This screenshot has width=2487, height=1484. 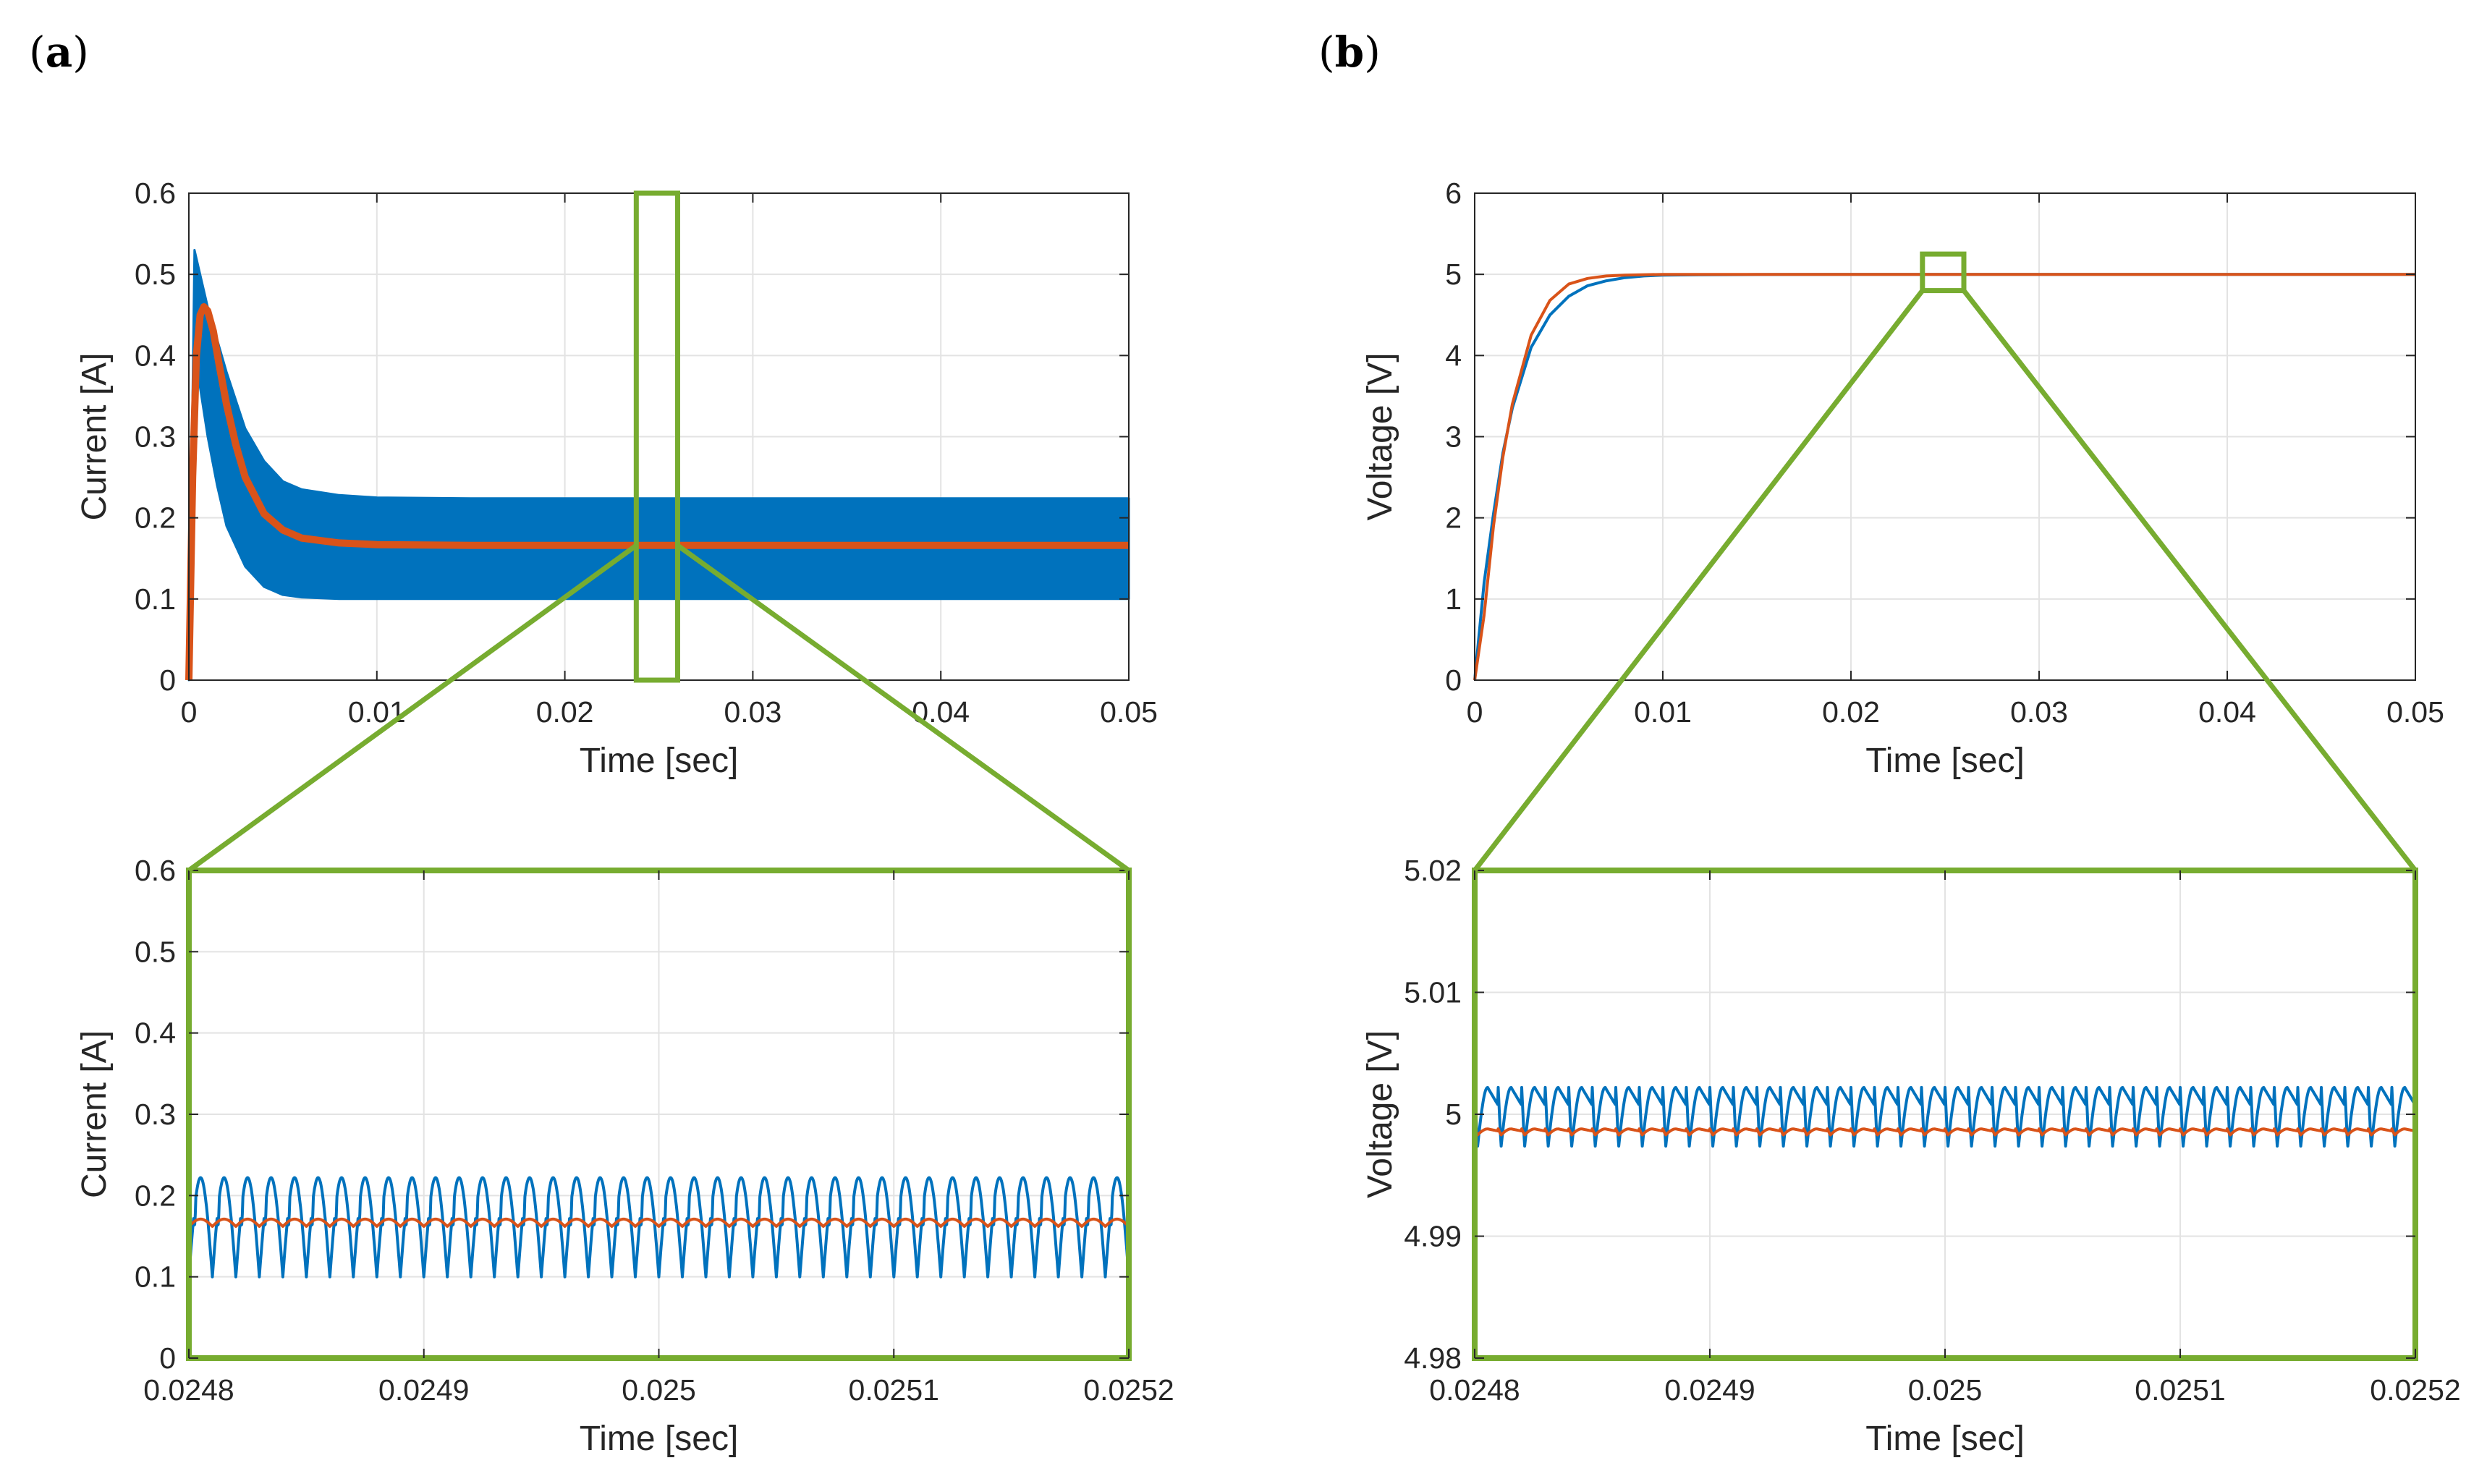 I want to click on b-bottom-ytick-label-1: 4.99, so click(x=1433, y=1236).